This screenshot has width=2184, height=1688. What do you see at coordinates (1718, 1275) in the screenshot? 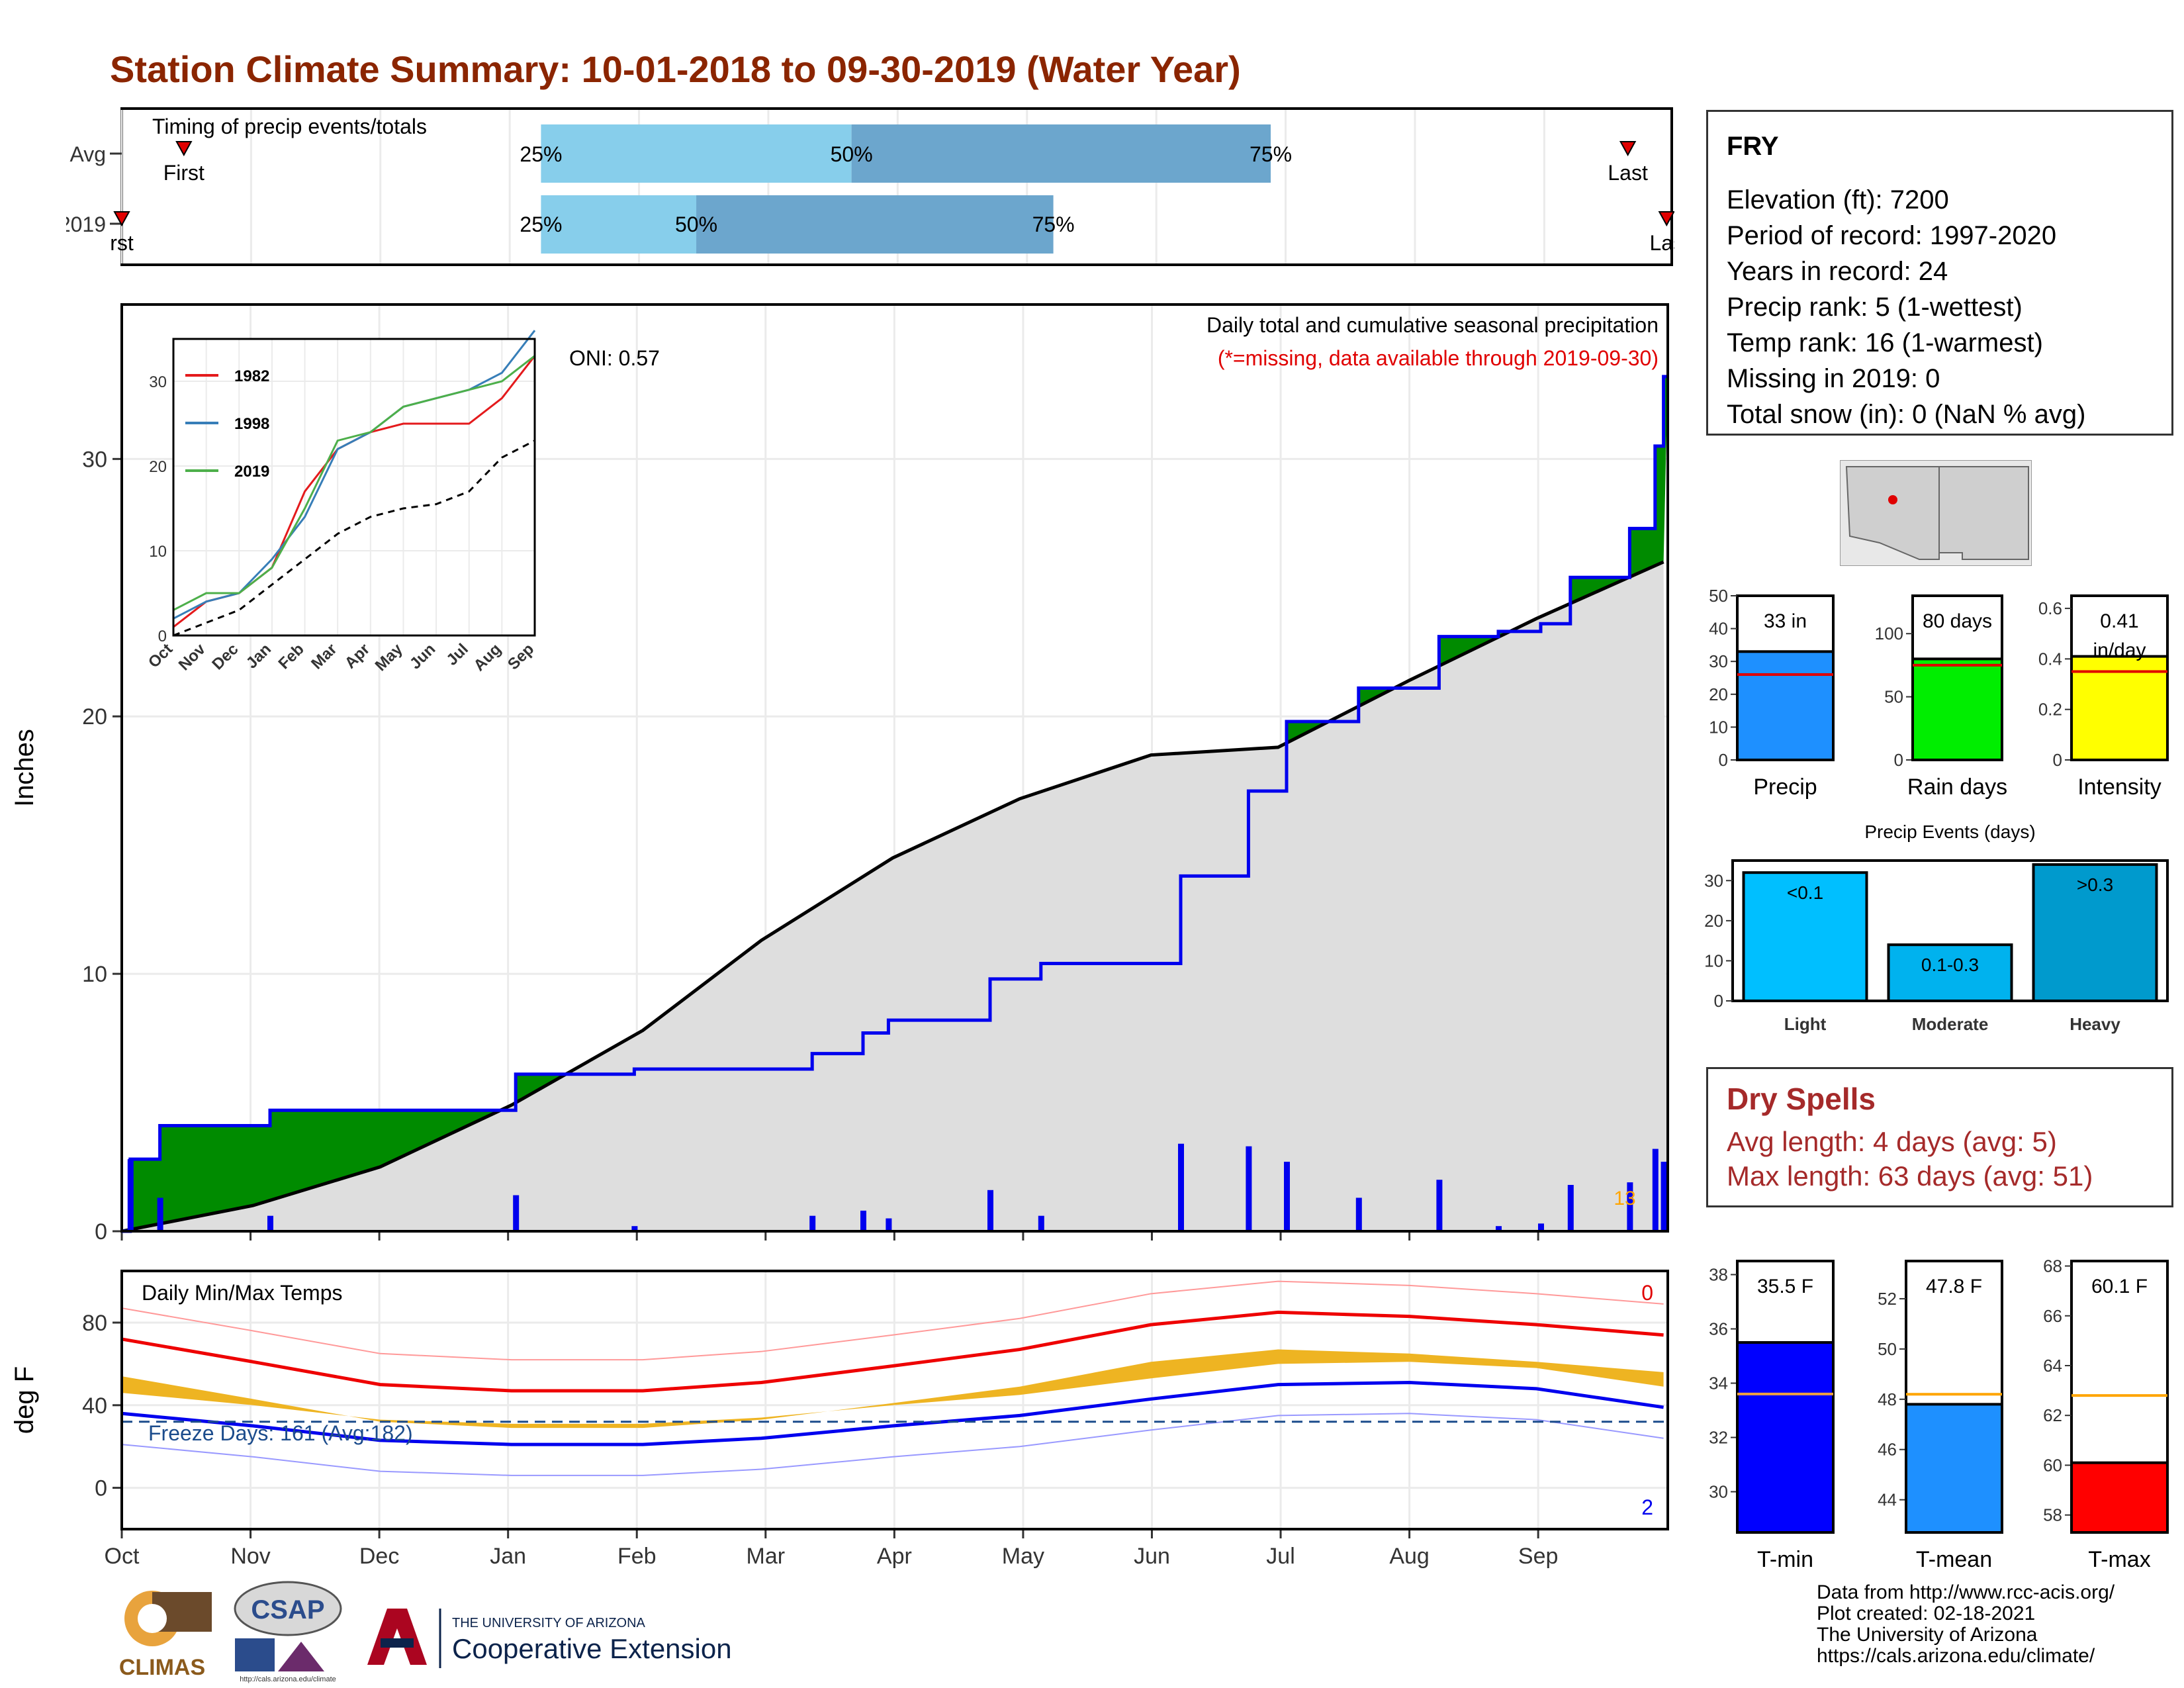
I see `small-bar-y-tick-label: 38` at bounding box center [1718, 1275].